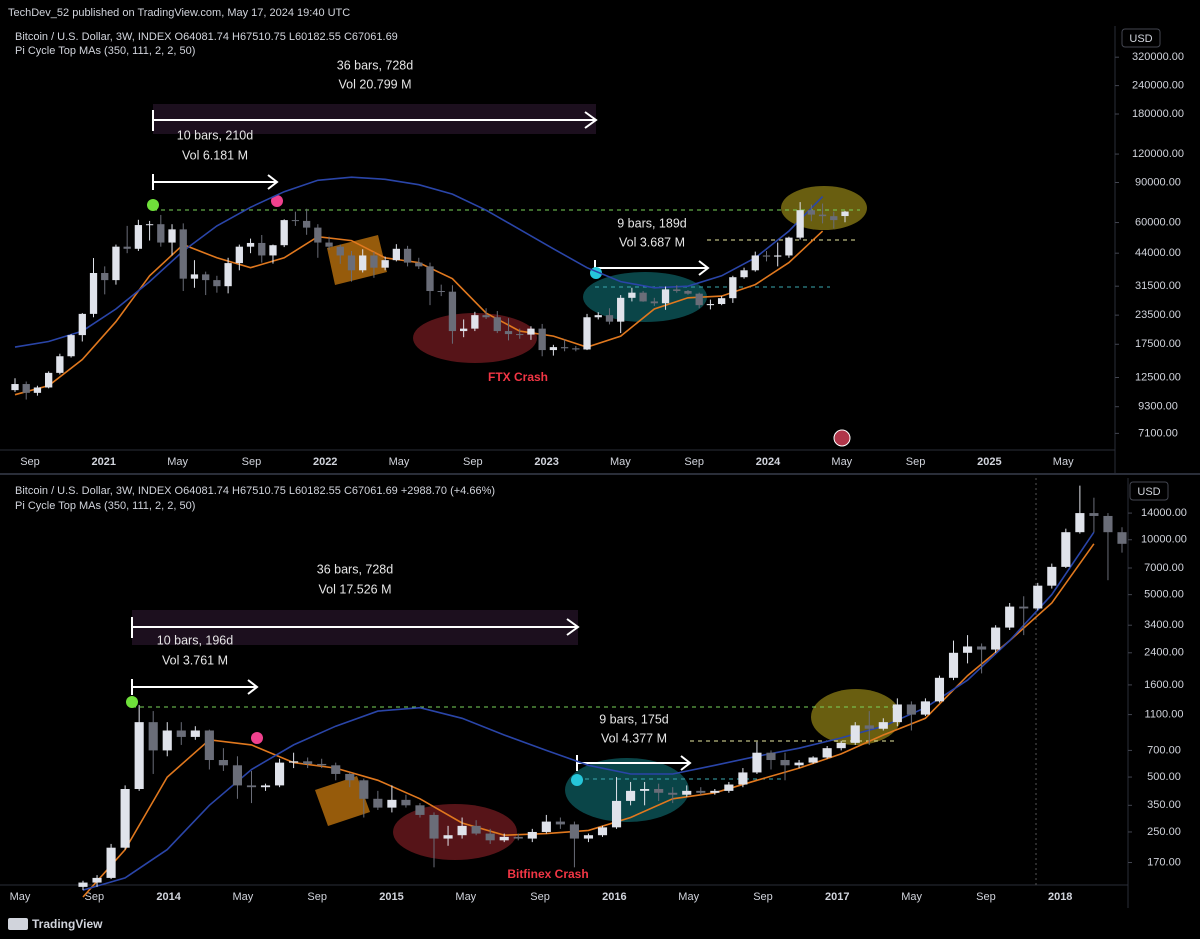 This screenshot has width=1200, height=939. Describe the element at coordinates (518, 377) in the screenshot. I see `event-label: FTX Crash` at that location.